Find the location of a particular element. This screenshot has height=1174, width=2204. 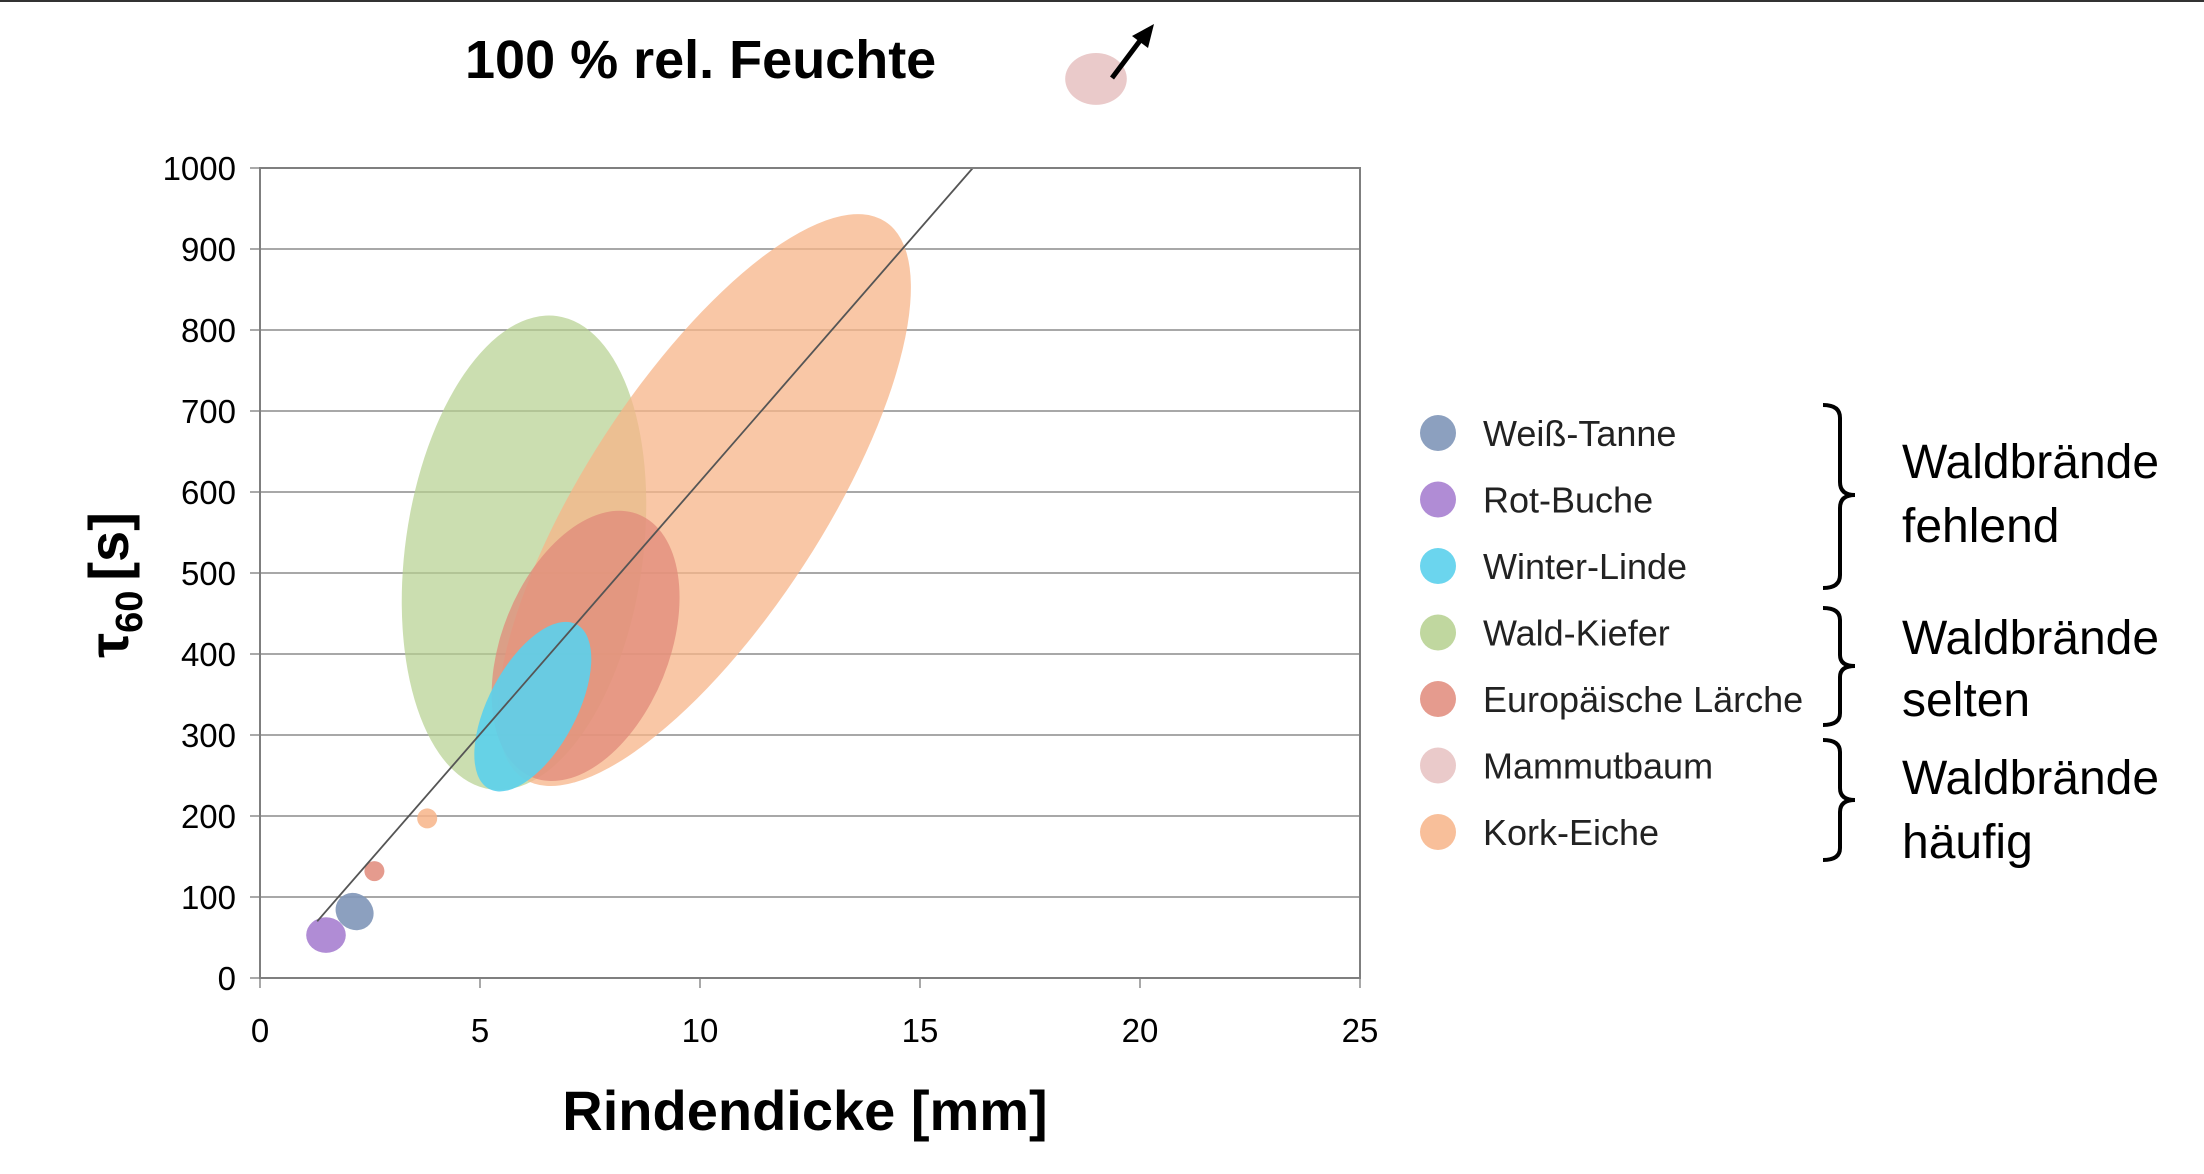

bracket-haeufig is located at coordinates (1839, 800).